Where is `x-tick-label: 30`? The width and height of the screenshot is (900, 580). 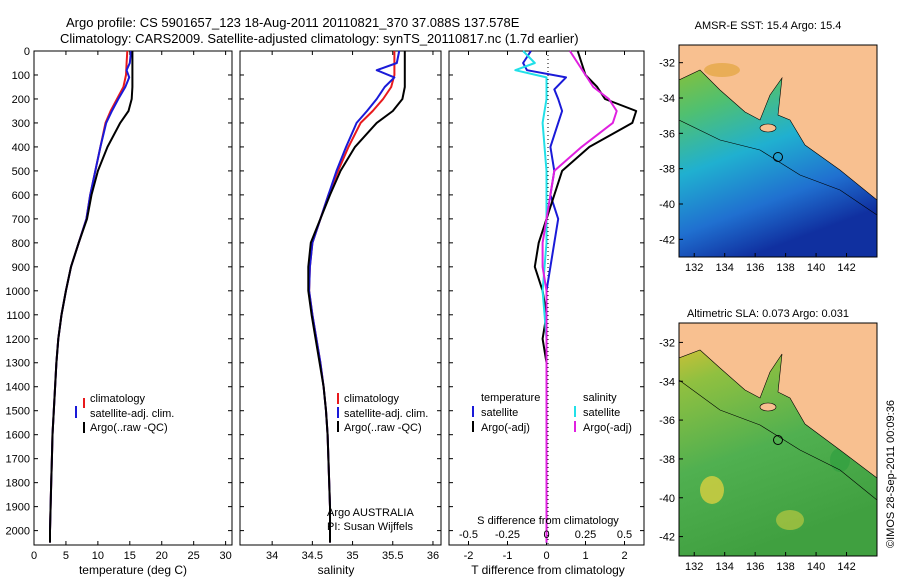 x-tick-label: 30 is located at coordinates (225, 556).